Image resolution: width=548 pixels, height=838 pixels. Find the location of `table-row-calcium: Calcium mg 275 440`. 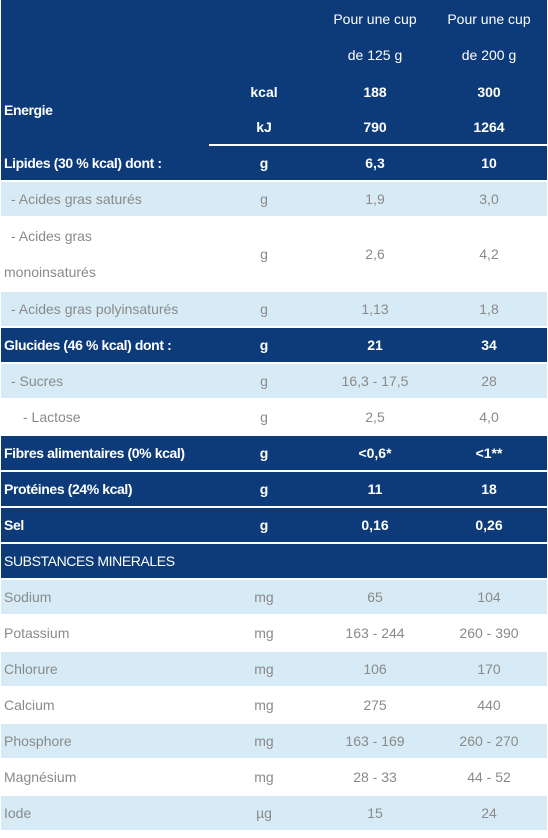

table-row-calcium: Calcium mg 275 440 is located at coordinates (274, 706).